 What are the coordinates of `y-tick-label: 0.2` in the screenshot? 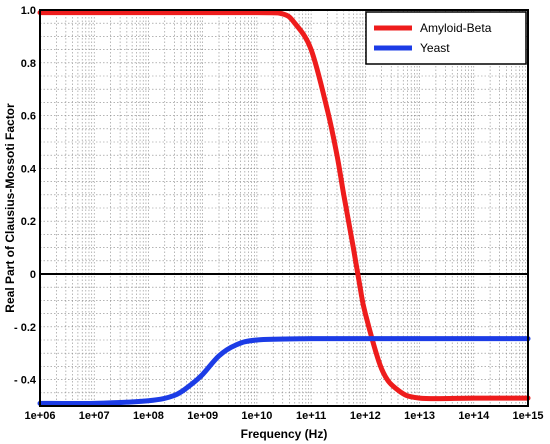 It's located at (28, 222).